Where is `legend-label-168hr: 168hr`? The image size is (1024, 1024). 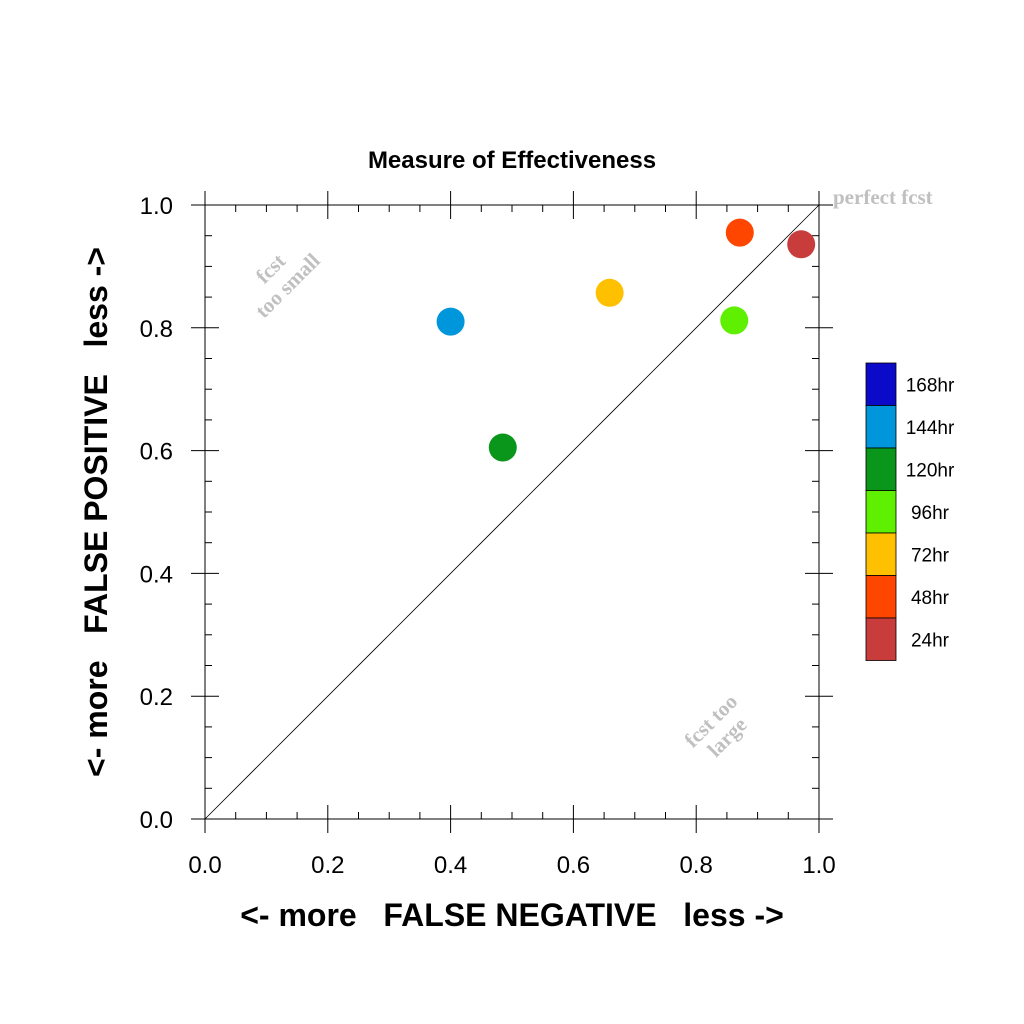
legend-label-168hr: 168hr is located at coordinates (930, 385).